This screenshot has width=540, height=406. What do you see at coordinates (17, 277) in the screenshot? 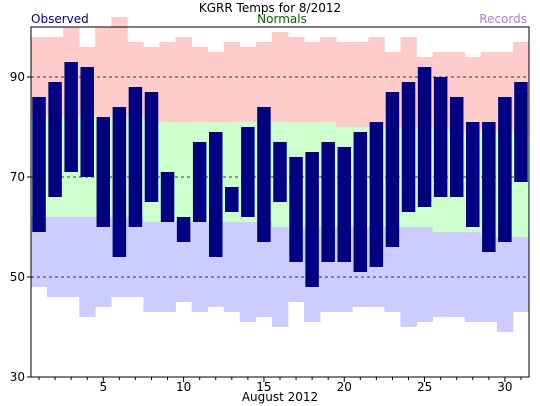
I see `y-tick-label: 50` at bounding box center [17, 277].